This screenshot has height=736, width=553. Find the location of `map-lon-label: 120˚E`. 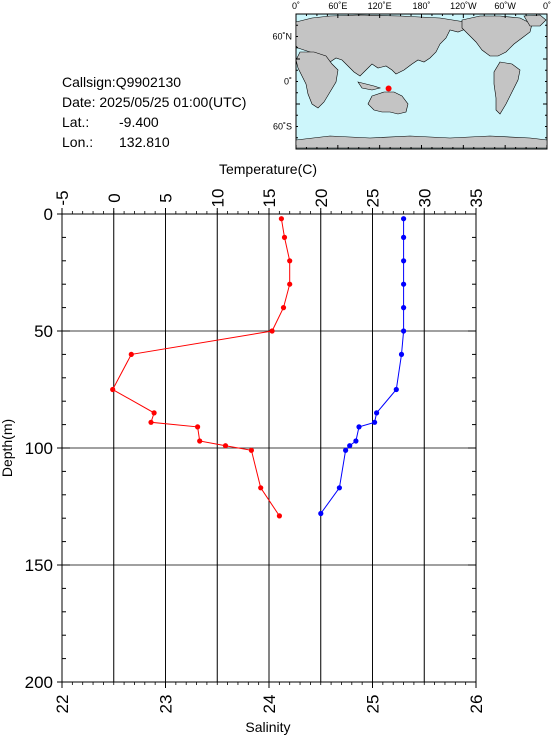

map-lon-label: 120˚E is located at coordinates (380, 6).